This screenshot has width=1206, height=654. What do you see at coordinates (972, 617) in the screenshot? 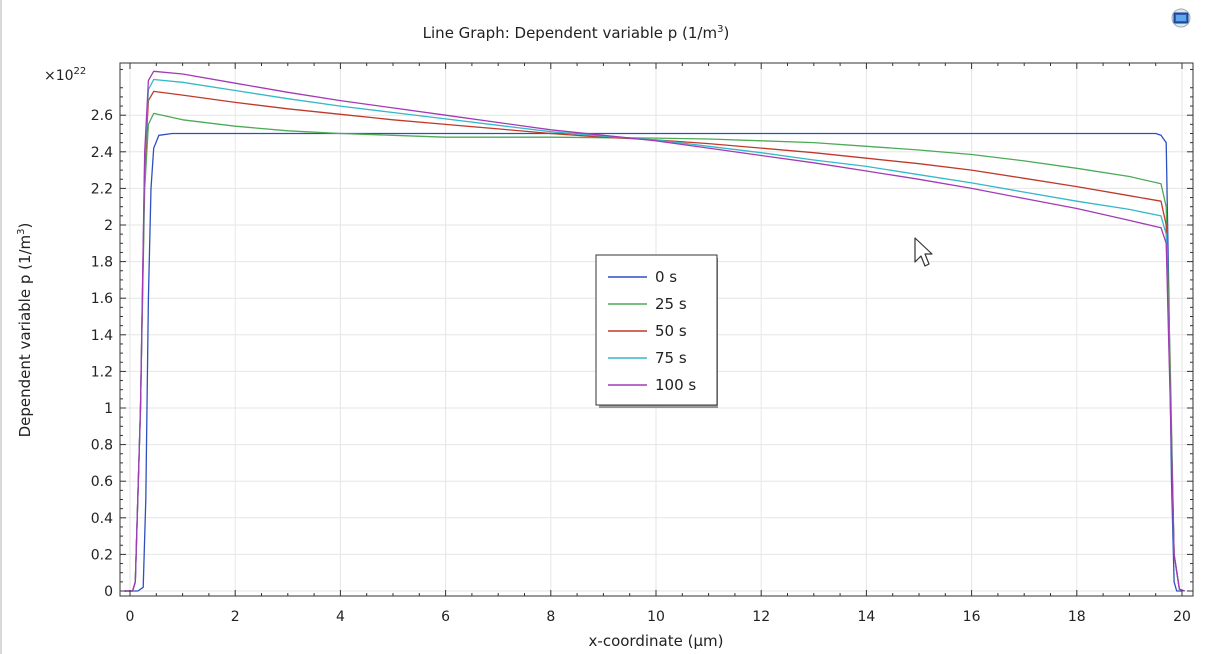
I see `x-tick-label: 16` at bounding box center [972, 617].